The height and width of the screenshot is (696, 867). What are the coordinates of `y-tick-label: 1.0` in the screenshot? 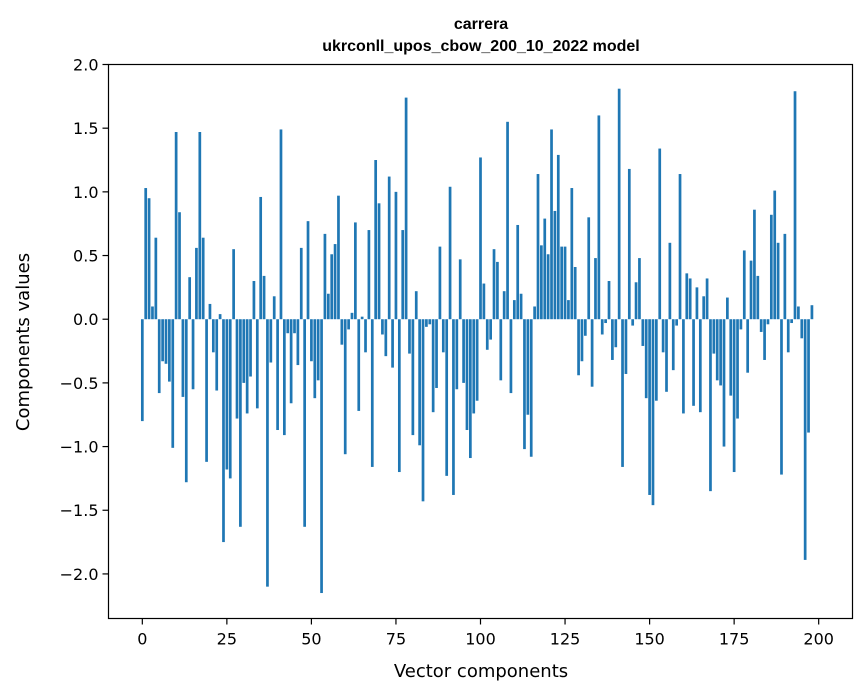 It's located at (85, 192).